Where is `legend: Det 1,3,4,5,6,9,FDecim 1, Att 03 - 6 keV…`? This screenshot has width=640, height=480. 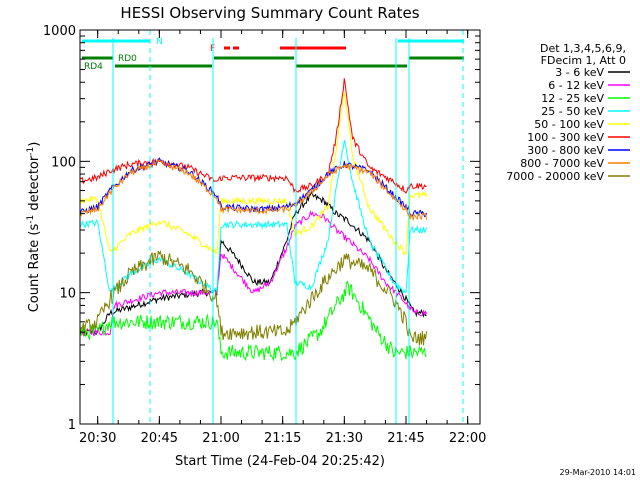
legend: Det 1,3,4,5,6,9,FDecim 1, Att 03 - 6 keV… is located at coordinates (568, 112).